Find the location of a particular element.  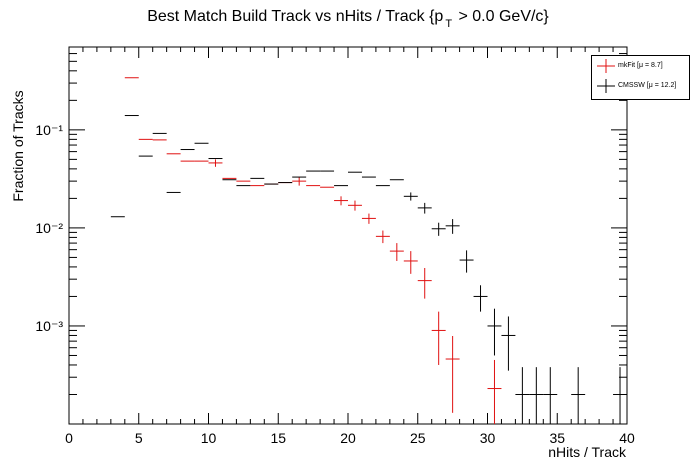

y-axis-label: Fraction of Tracks is located at coordinates (18, 146).